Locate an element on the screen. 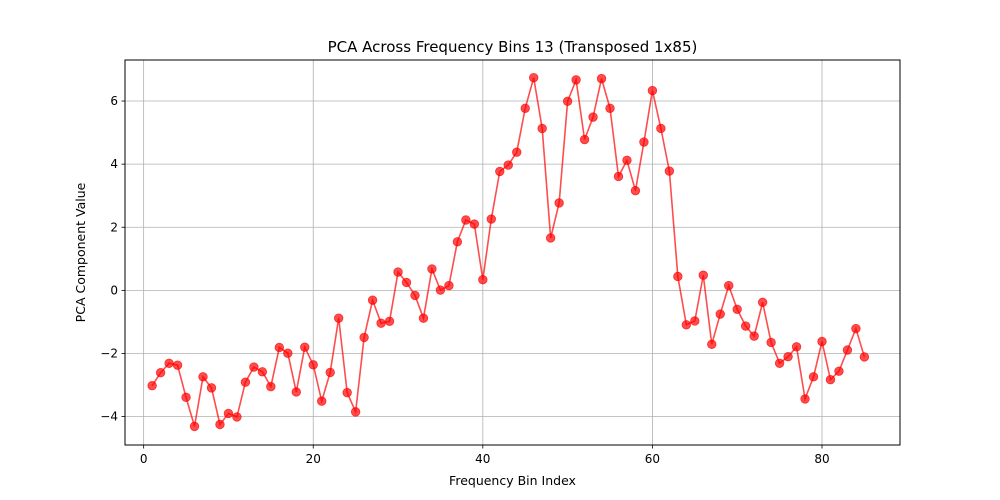 The width and height of the screenshot is (1000, 500). y-tick-label: −4 is located at coordinates (109, 417).